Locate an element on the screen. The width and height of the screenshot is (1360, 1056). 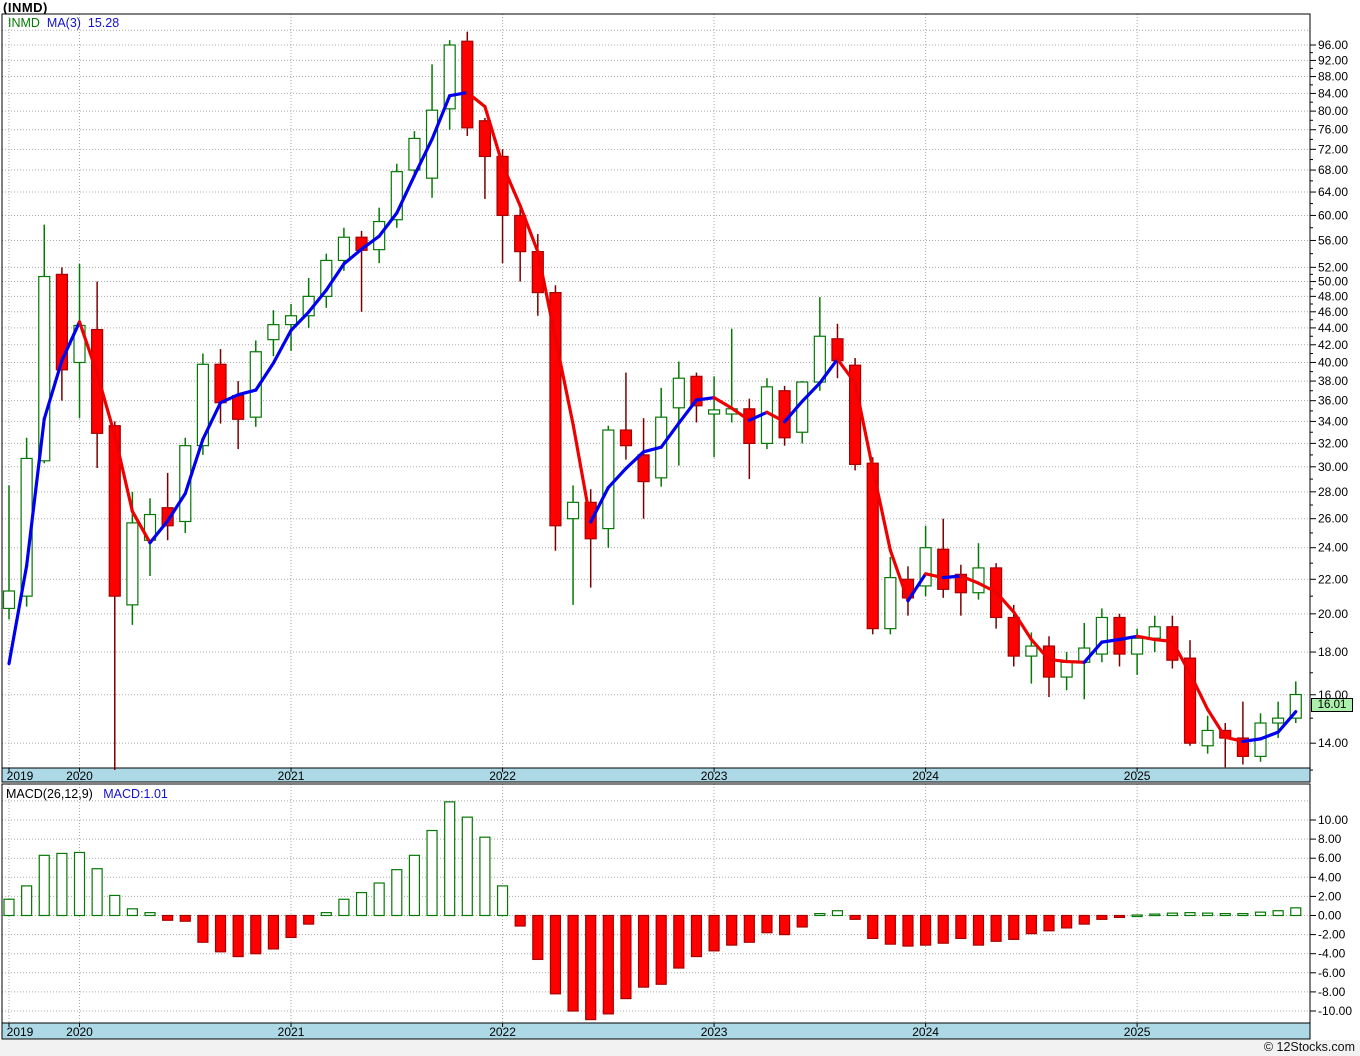
copyright-credit: © 12Stocks.com is located at coordinates (1309, 1047).